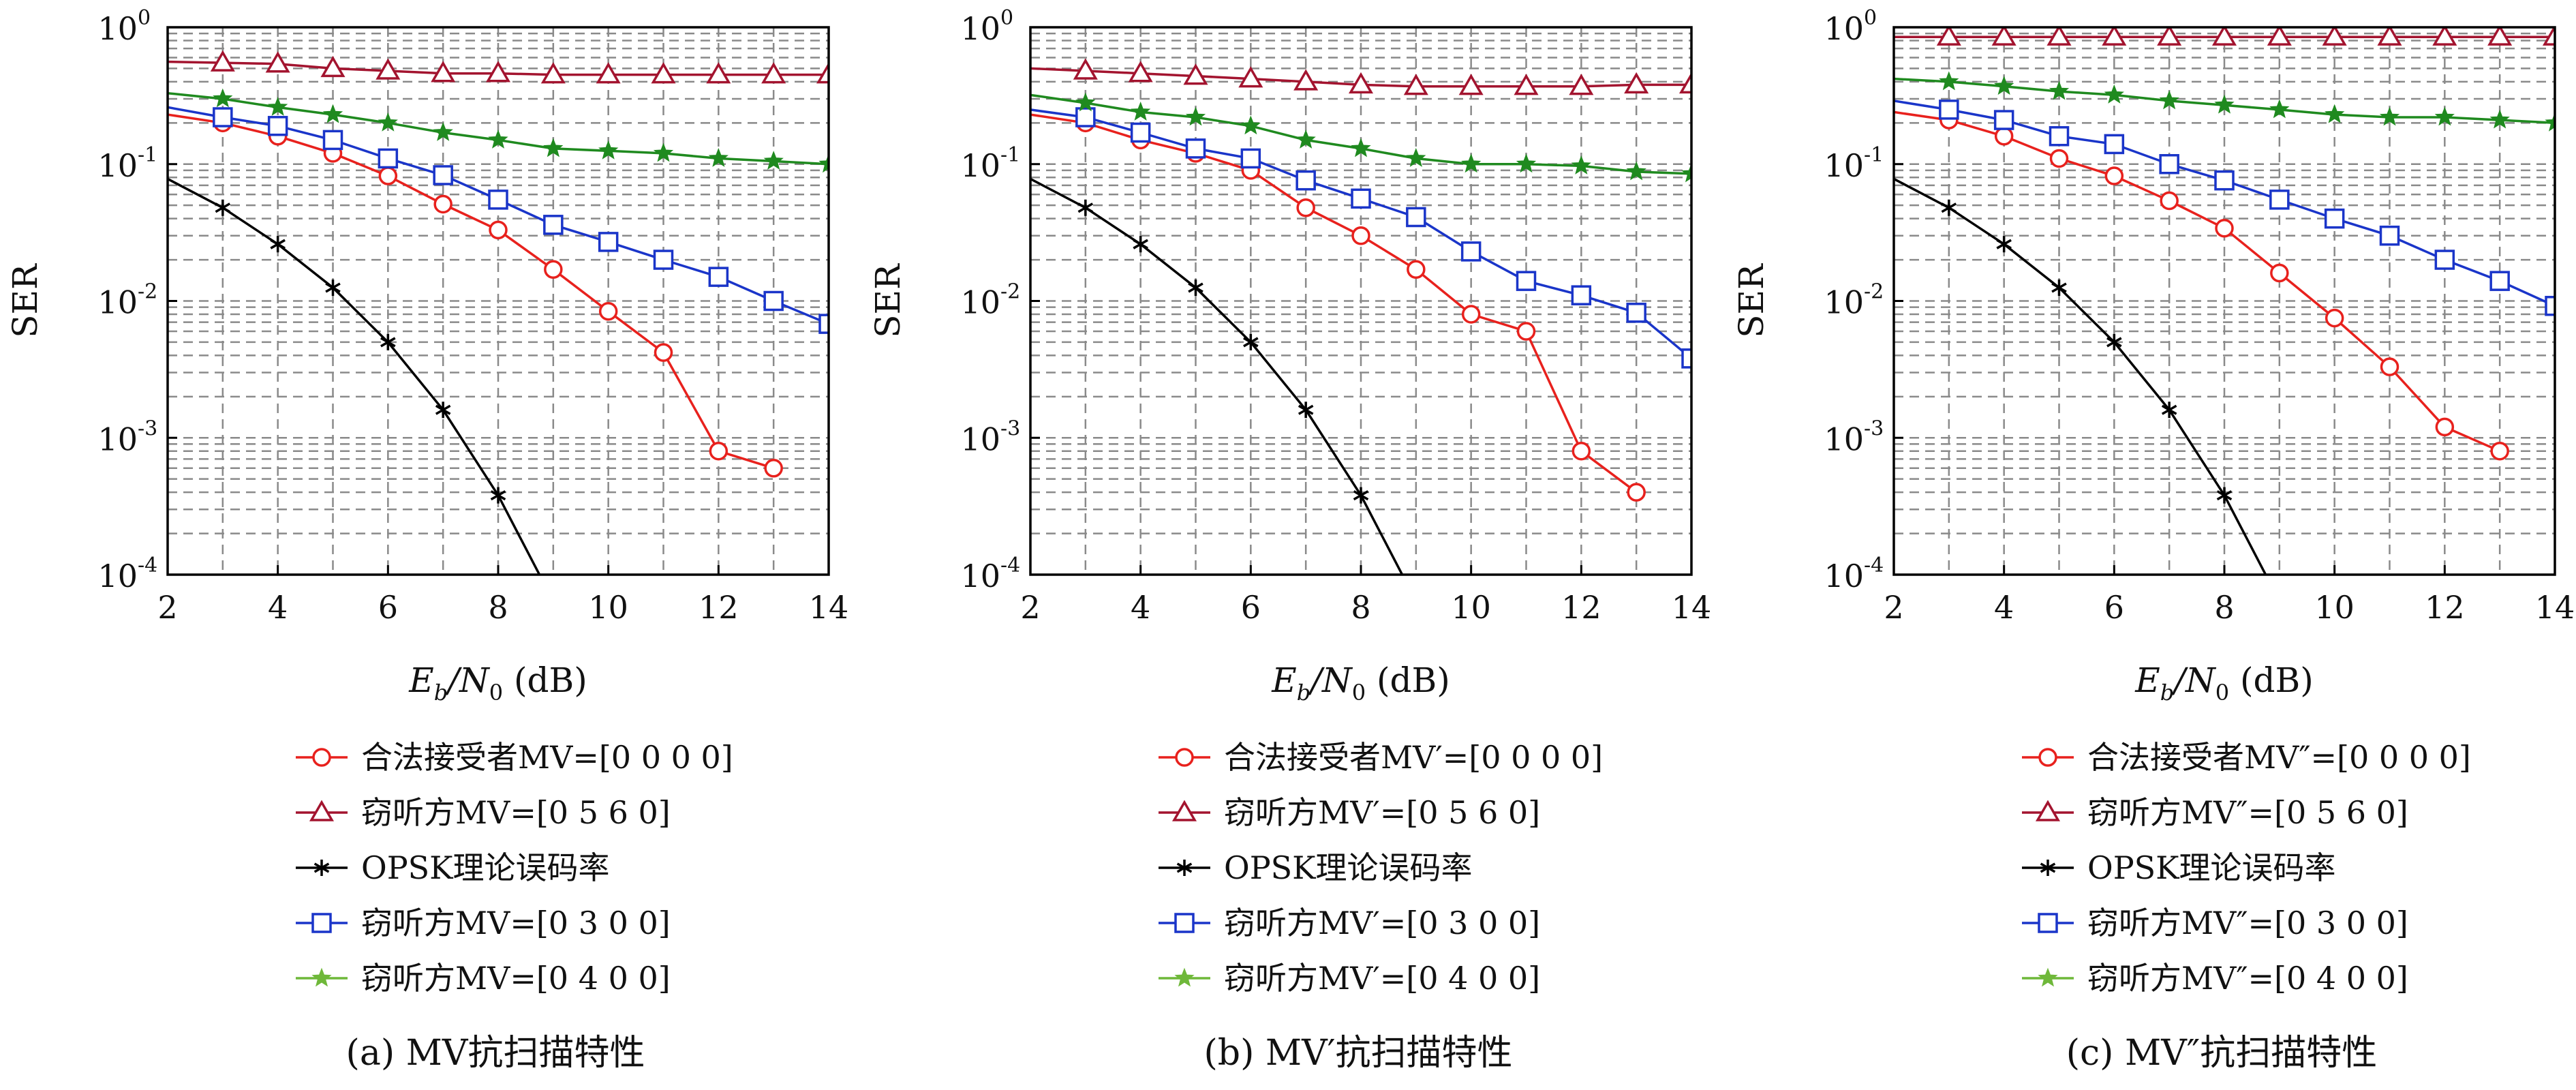 This screenshot has width=2576, height=1090. What do you see at coordinates (1382, 813) in the screenshot?
I see `legend-label: 窃听方MV′=[0 5 6 0]` at bounding box center [1382, 813].